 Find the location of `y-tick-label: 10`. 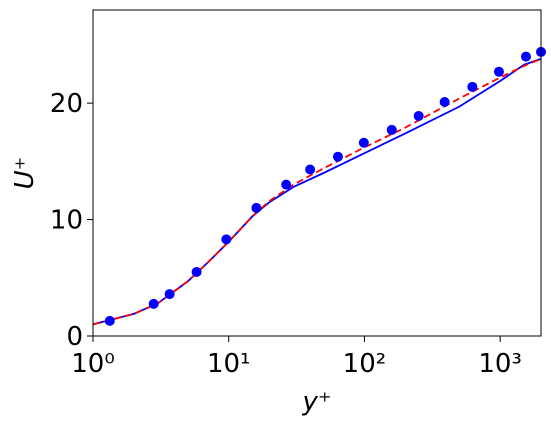

y-tick-label: 10 is located at coordinates (66, 221).